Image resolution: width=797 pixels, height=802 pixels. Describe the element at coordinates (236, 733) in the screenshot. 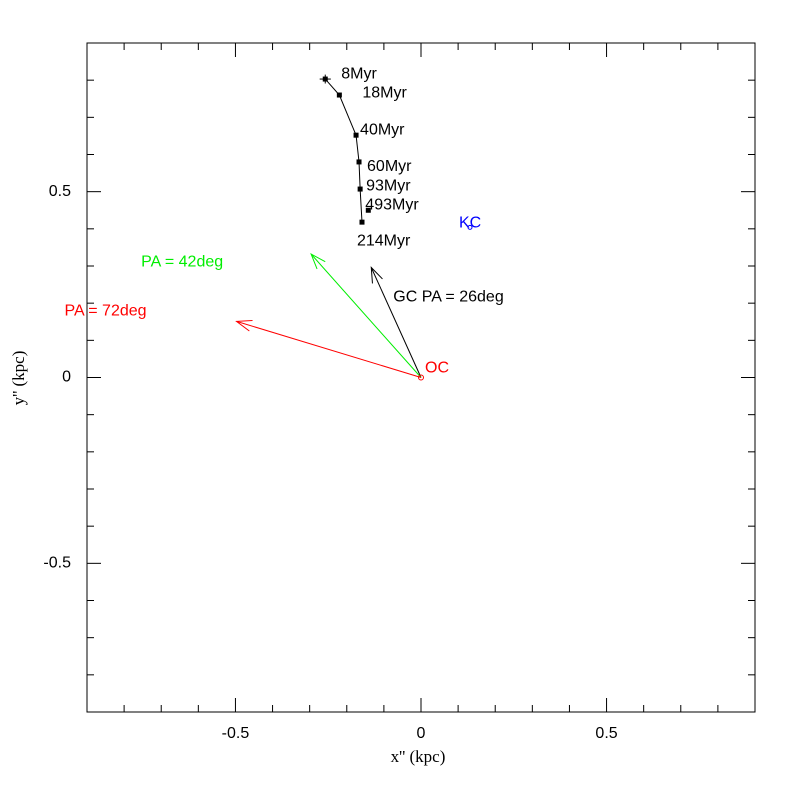

I see `x-tick-label: -0.5` at that location.